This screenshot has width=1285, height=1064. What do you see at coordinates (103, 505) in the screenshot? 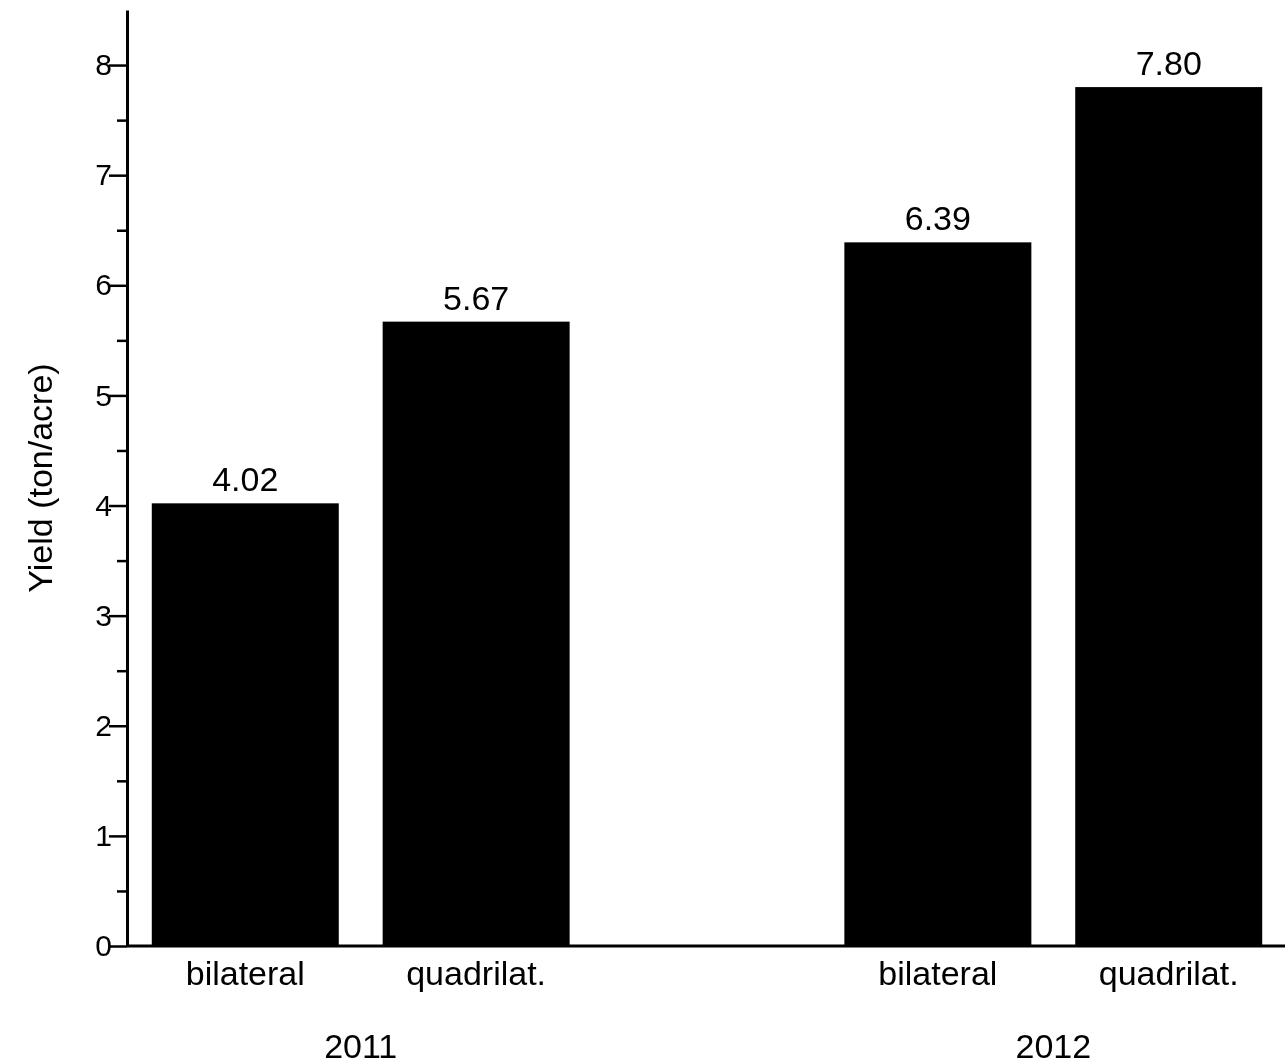
I see `y-tick-label: 4` at bounding box center [103, 505].